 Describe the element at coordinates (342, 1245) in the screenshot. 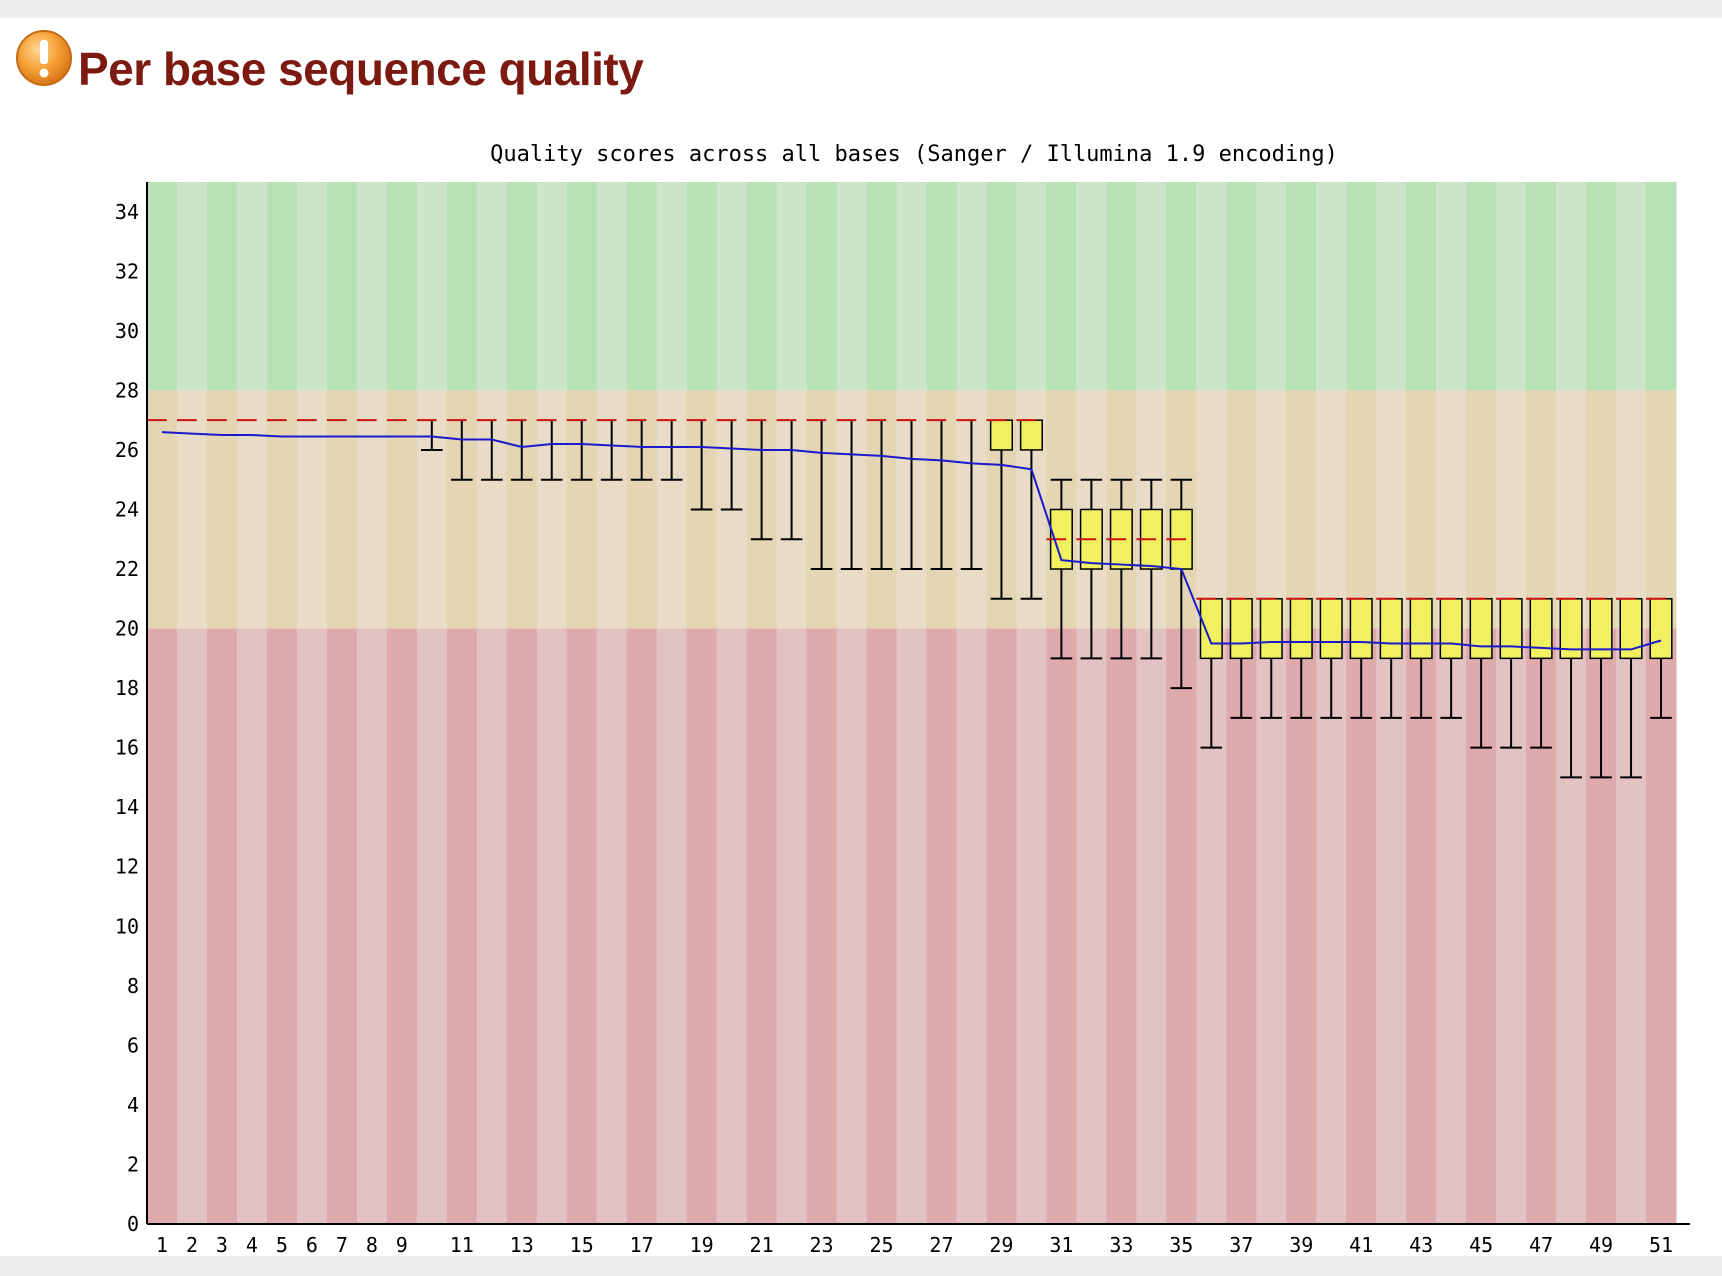

I see `x-tick-label: 7` at that location.